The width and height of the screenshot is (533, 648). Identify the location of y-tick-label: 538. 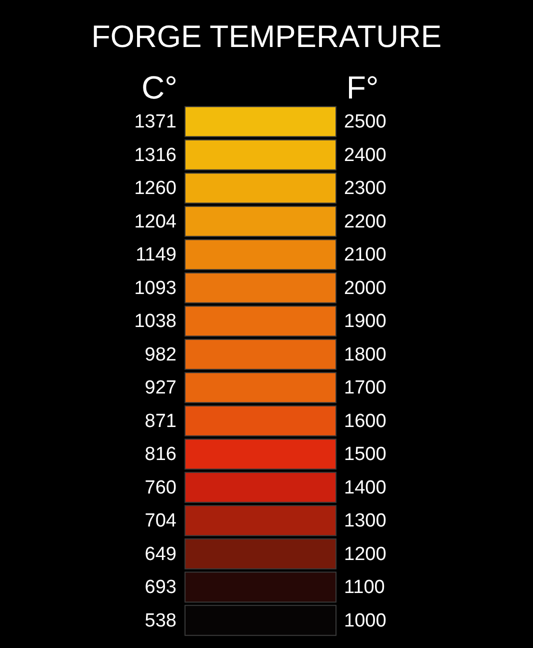
(160, 621).